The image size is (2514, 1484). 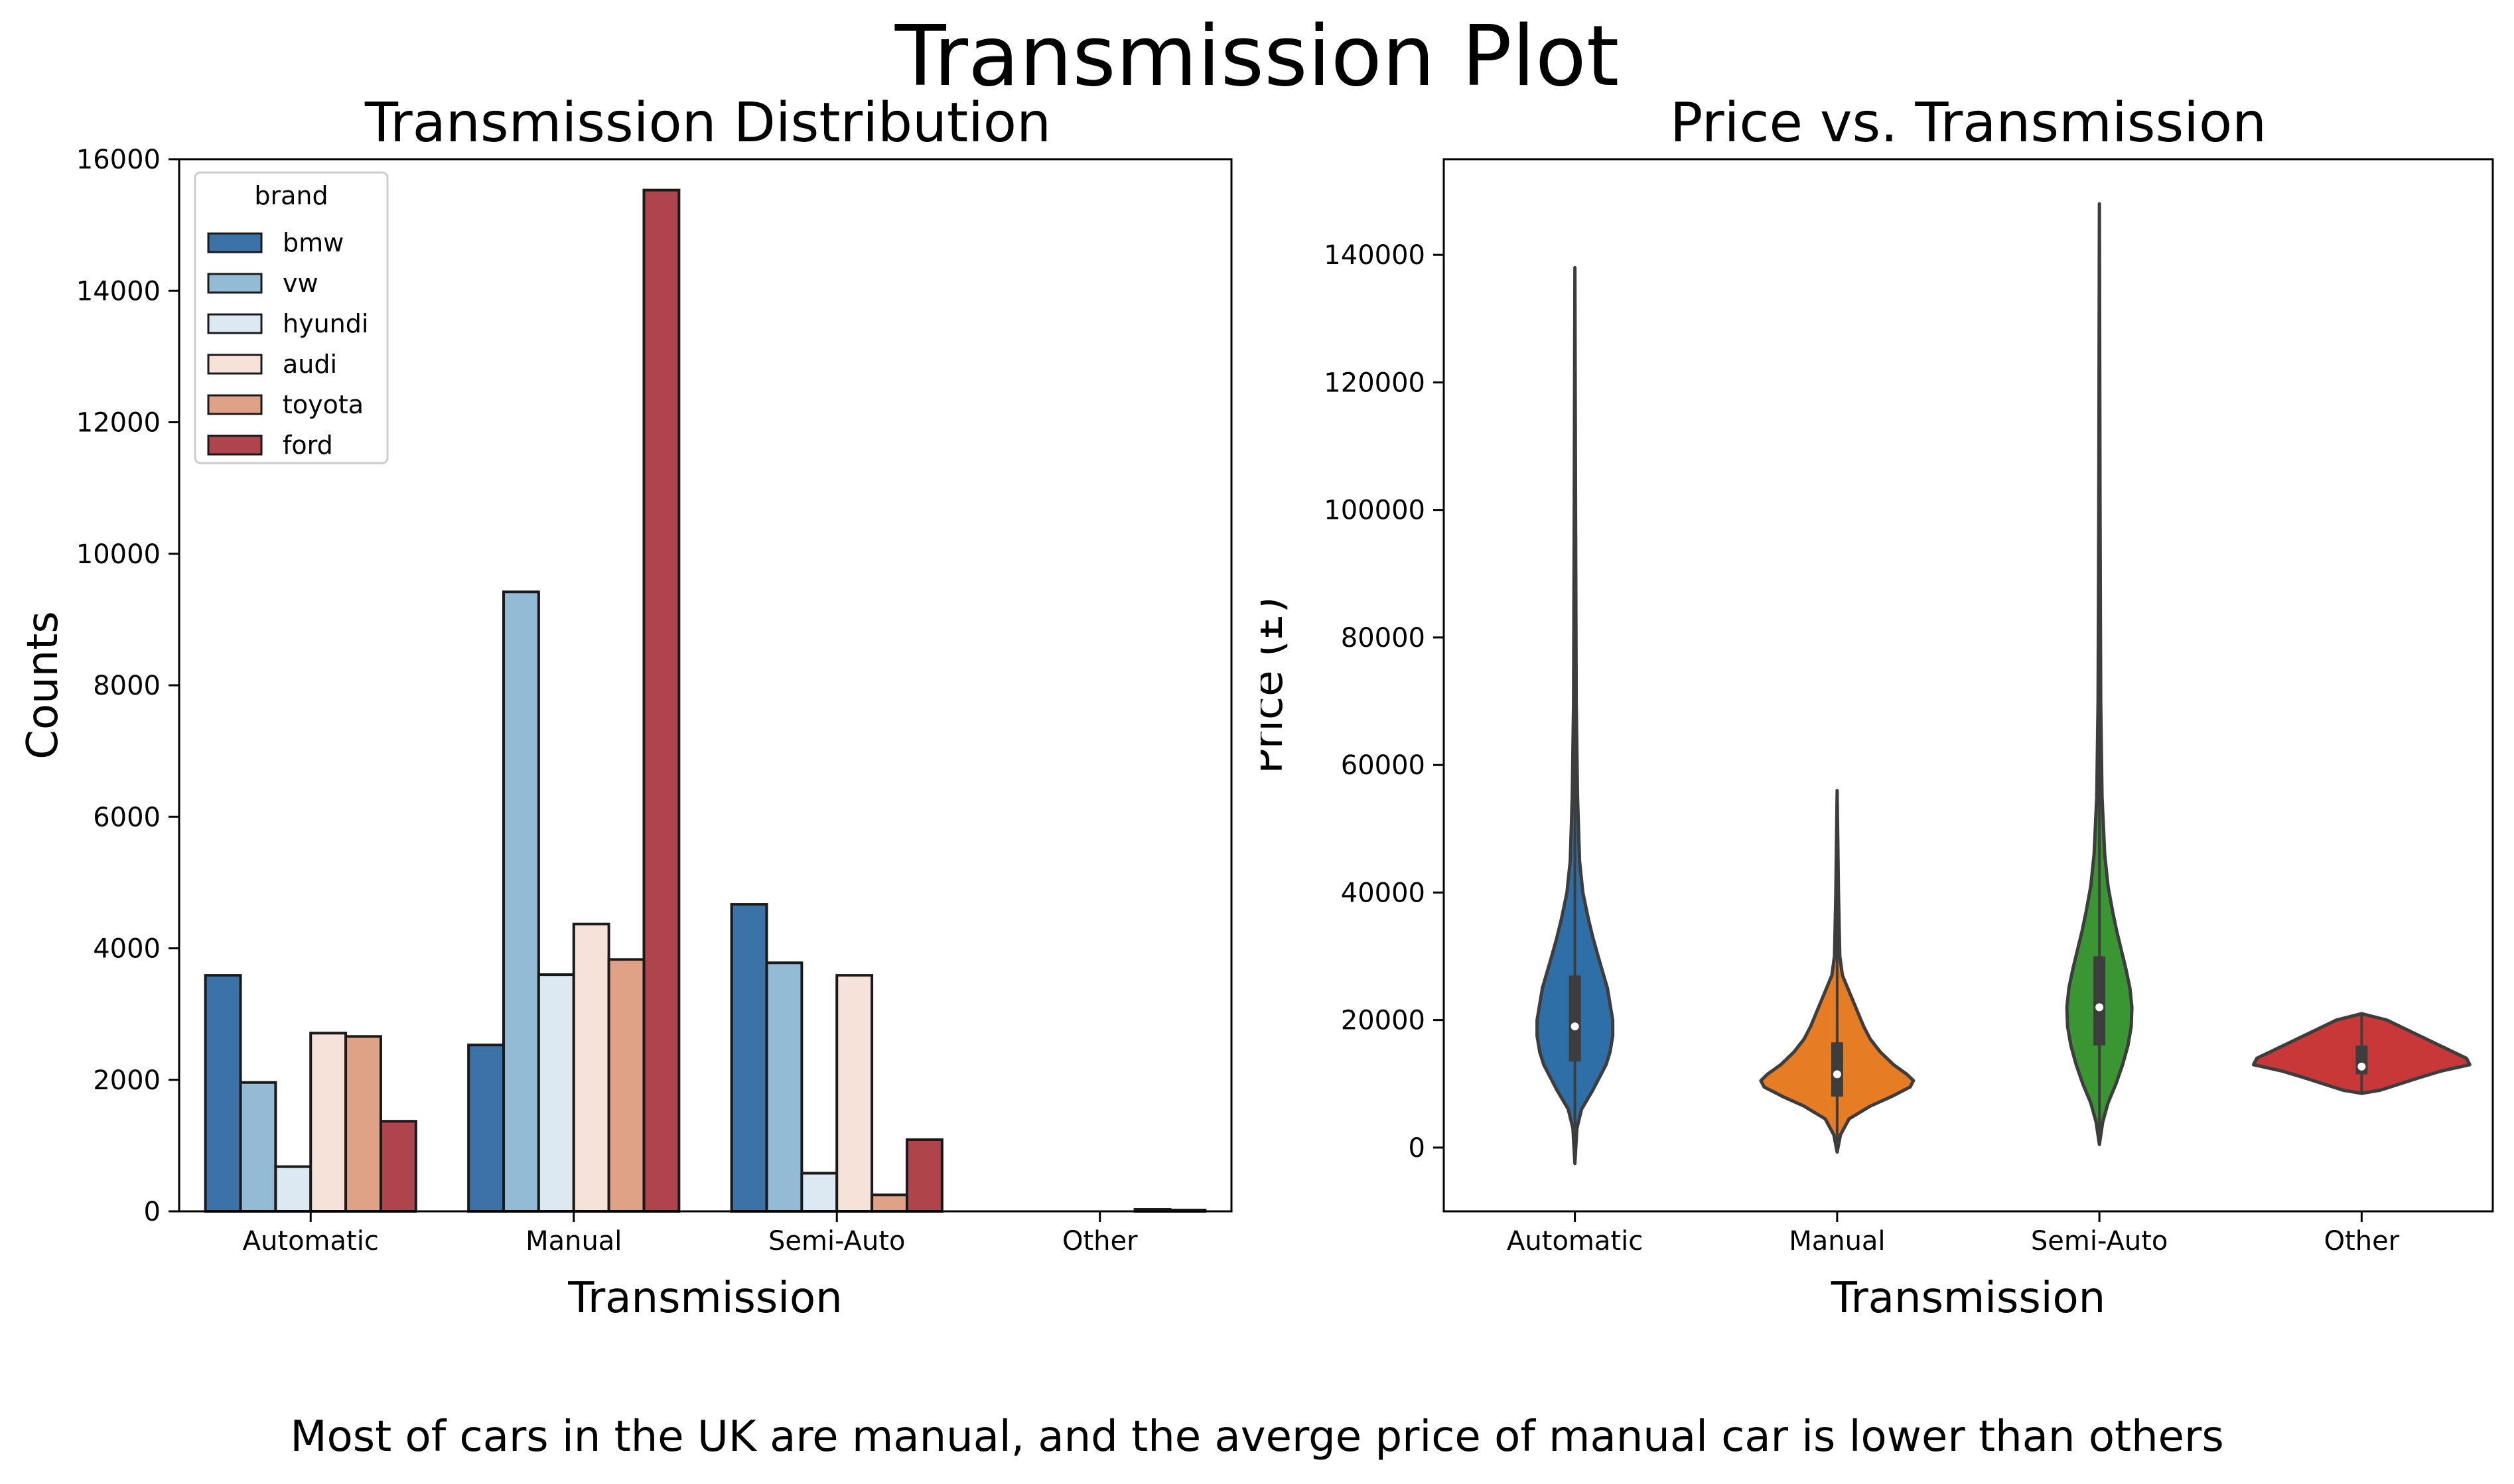 What do you see at coordinates (118, 291) in the screenshot?
I see `y-tick-label: 14000` at bounding box center [118, 291].